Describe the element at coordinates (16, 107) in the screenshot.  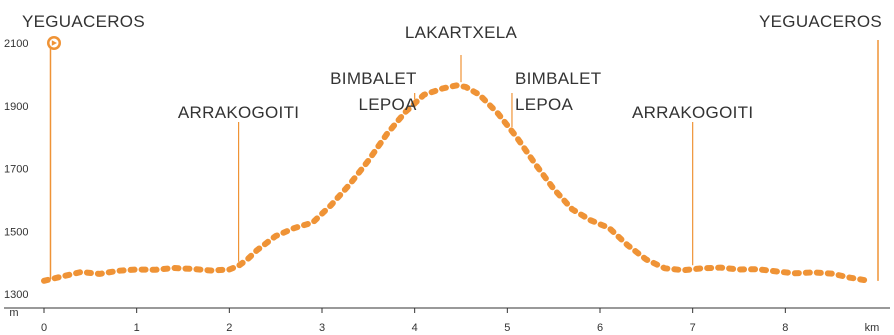
I see `y-tick-label: 1900` at that location.